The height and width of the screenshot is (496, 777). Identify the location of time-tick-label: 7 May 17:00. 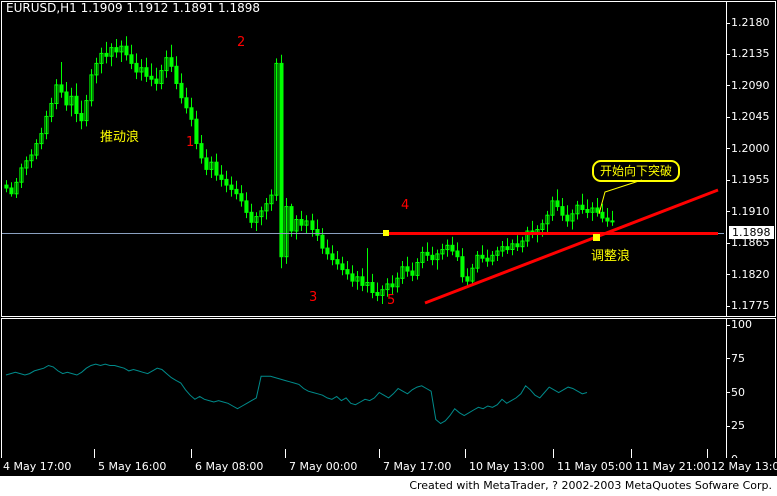
(417, 466).